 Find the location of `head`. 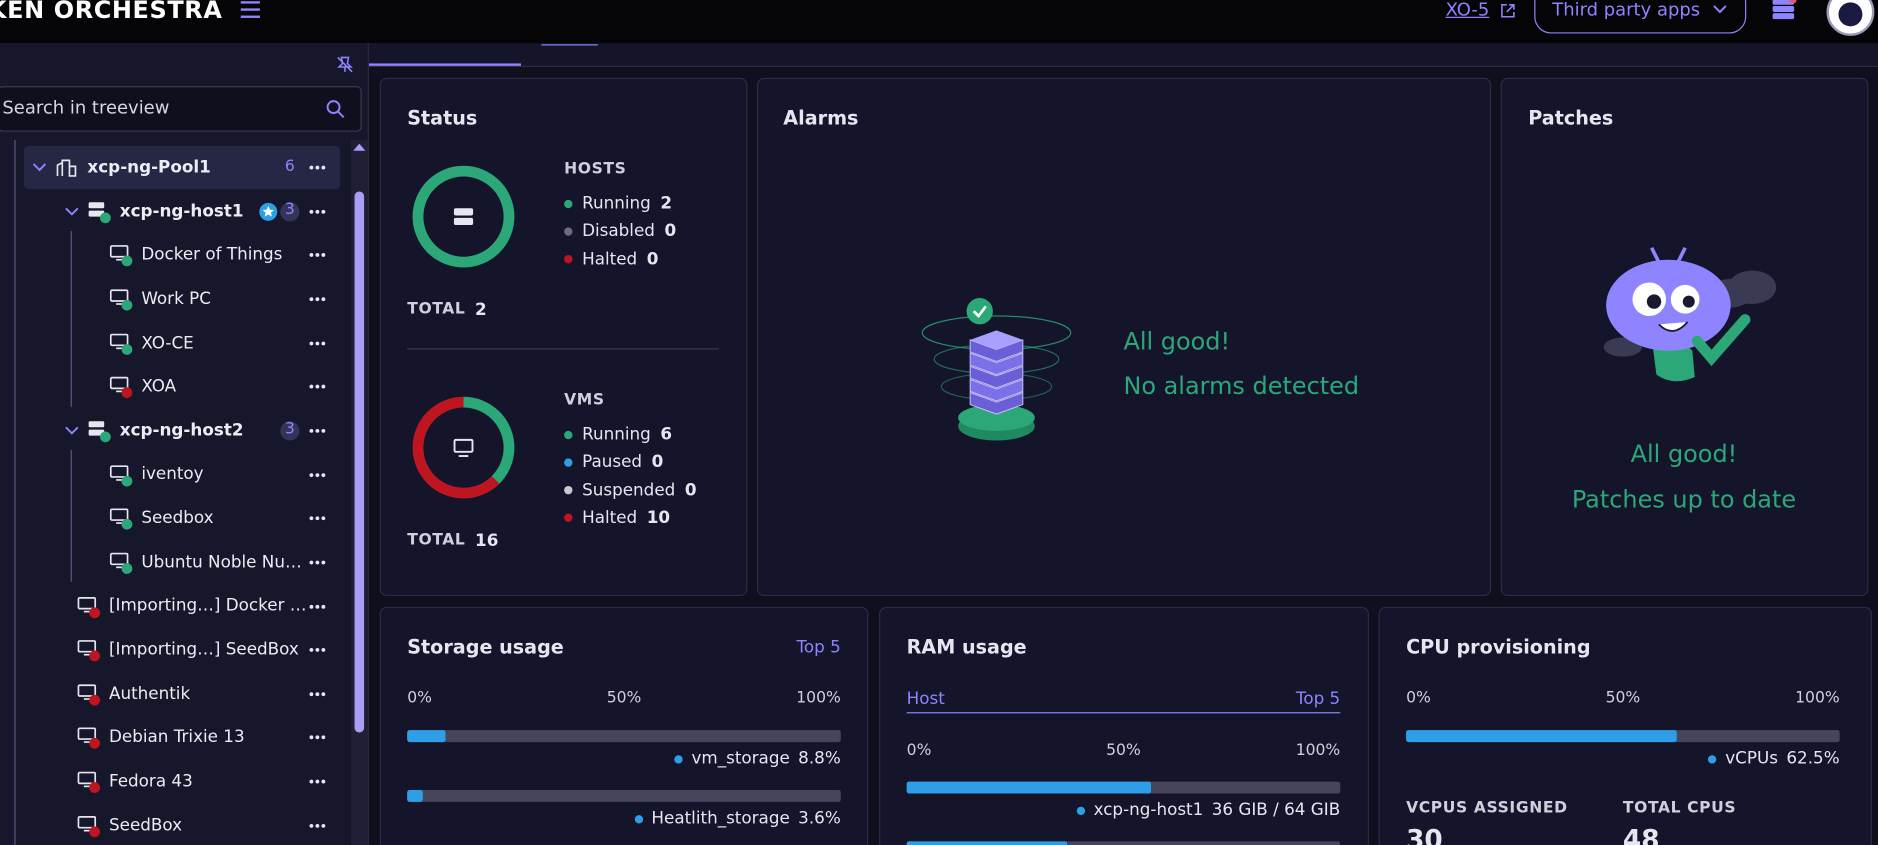

head is located at coordinates (1668, 305).